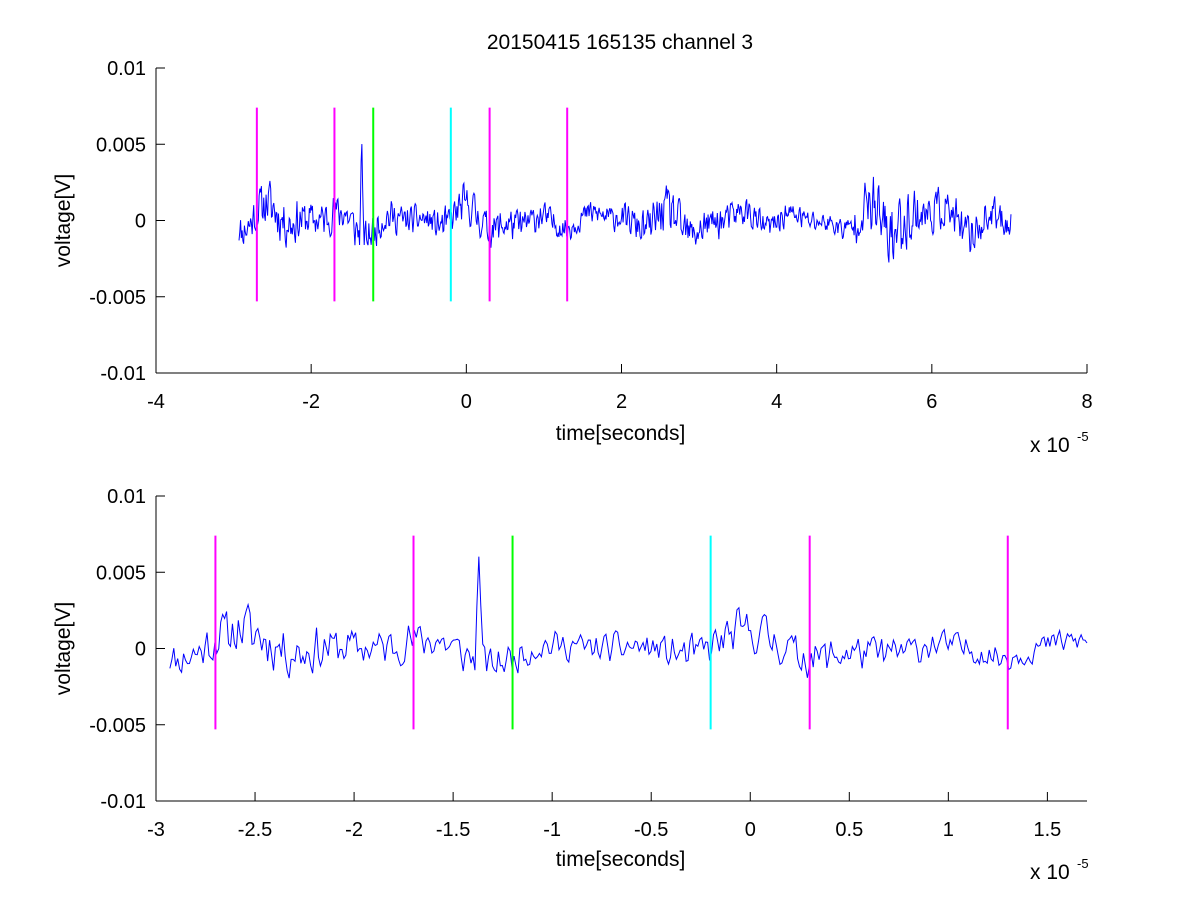 The width and height of the screenshot is (1200, 901). What do you see at coordinates (1086, 402) in the screenshot?
I see `x-tick-label: 8` at bounding box center [1086, 402].